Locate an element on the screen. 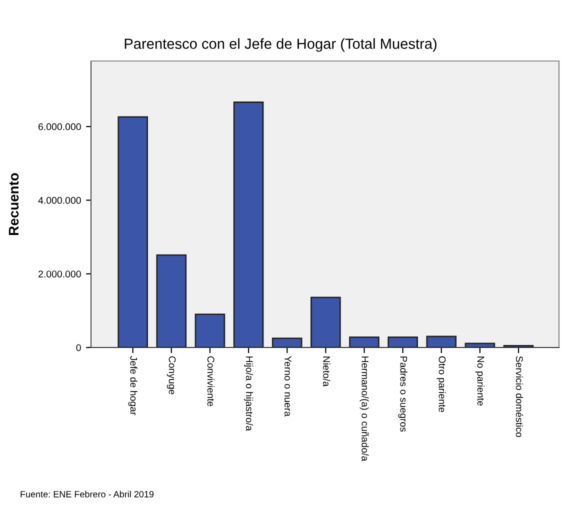 The height and width of the screenshot is (513, 561). x-tick-label: Padres o suegros is located at coordinates (403, 394).